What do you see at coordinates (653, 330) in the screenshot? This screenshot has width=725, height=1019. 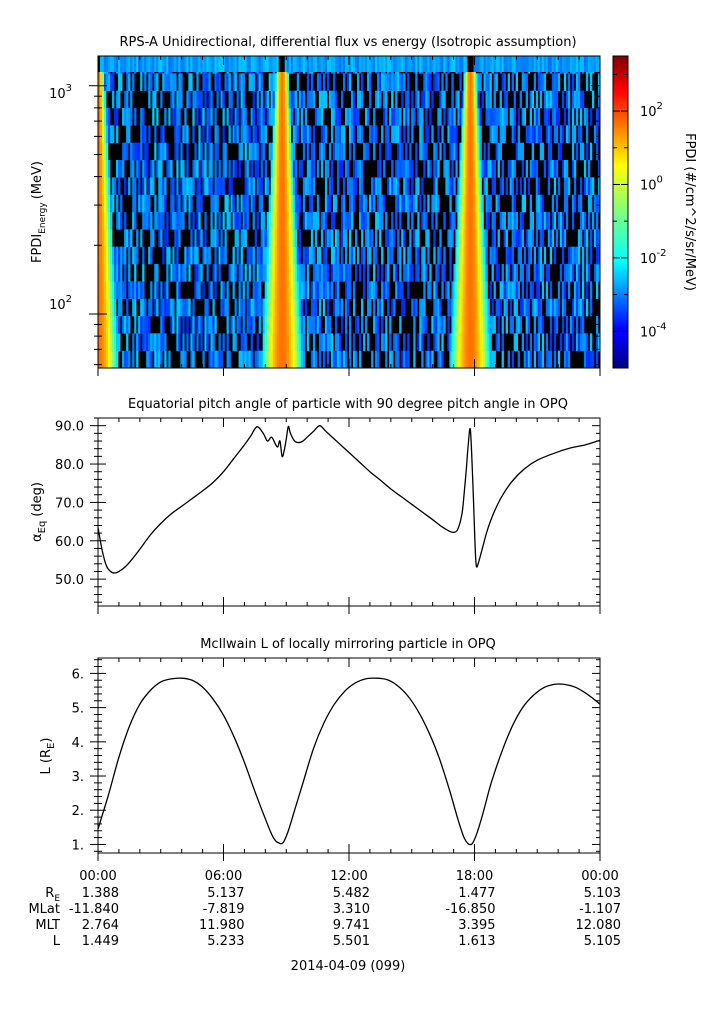 I see `colorbar-tick-label: 10⁻⁴` at bounding box center [653, 330].